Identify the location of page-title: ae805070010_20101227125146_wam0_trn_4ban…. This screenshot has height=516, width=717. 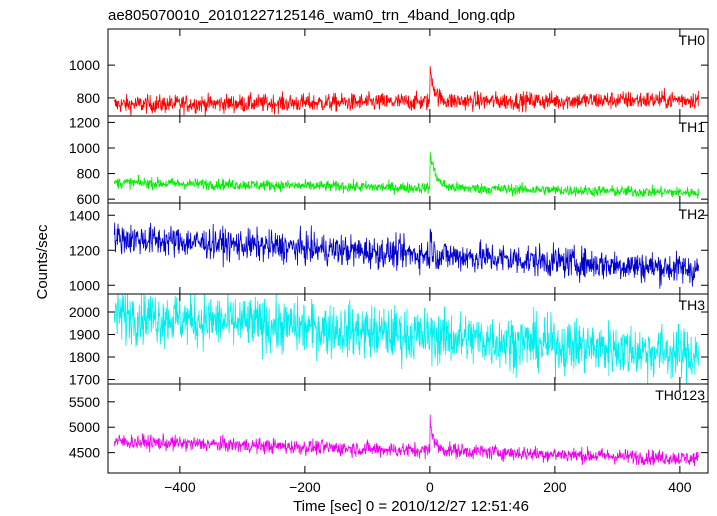
(311, 15).